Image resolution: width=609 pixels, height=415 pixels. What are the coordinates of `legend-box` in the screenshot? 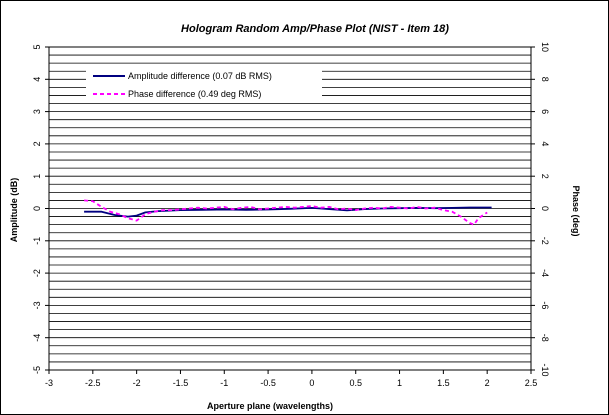 It's located at (204, 85).